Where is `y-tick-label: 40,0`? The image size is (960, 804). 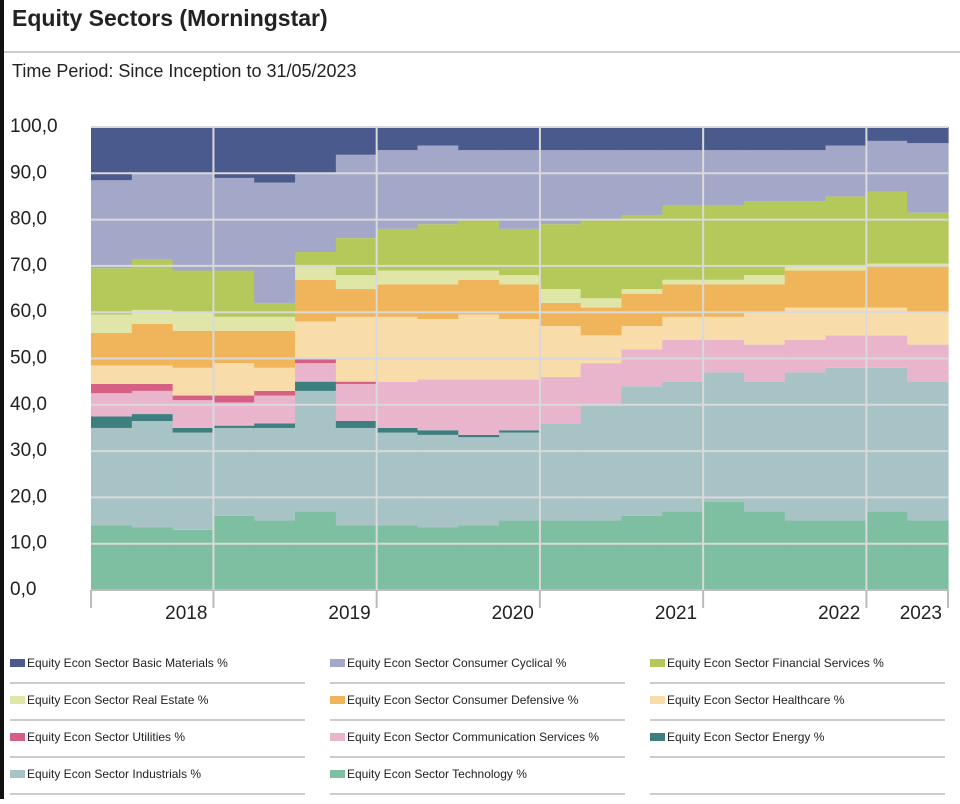
y-tick-label: 40,0 is located at coordinates (28, 404).